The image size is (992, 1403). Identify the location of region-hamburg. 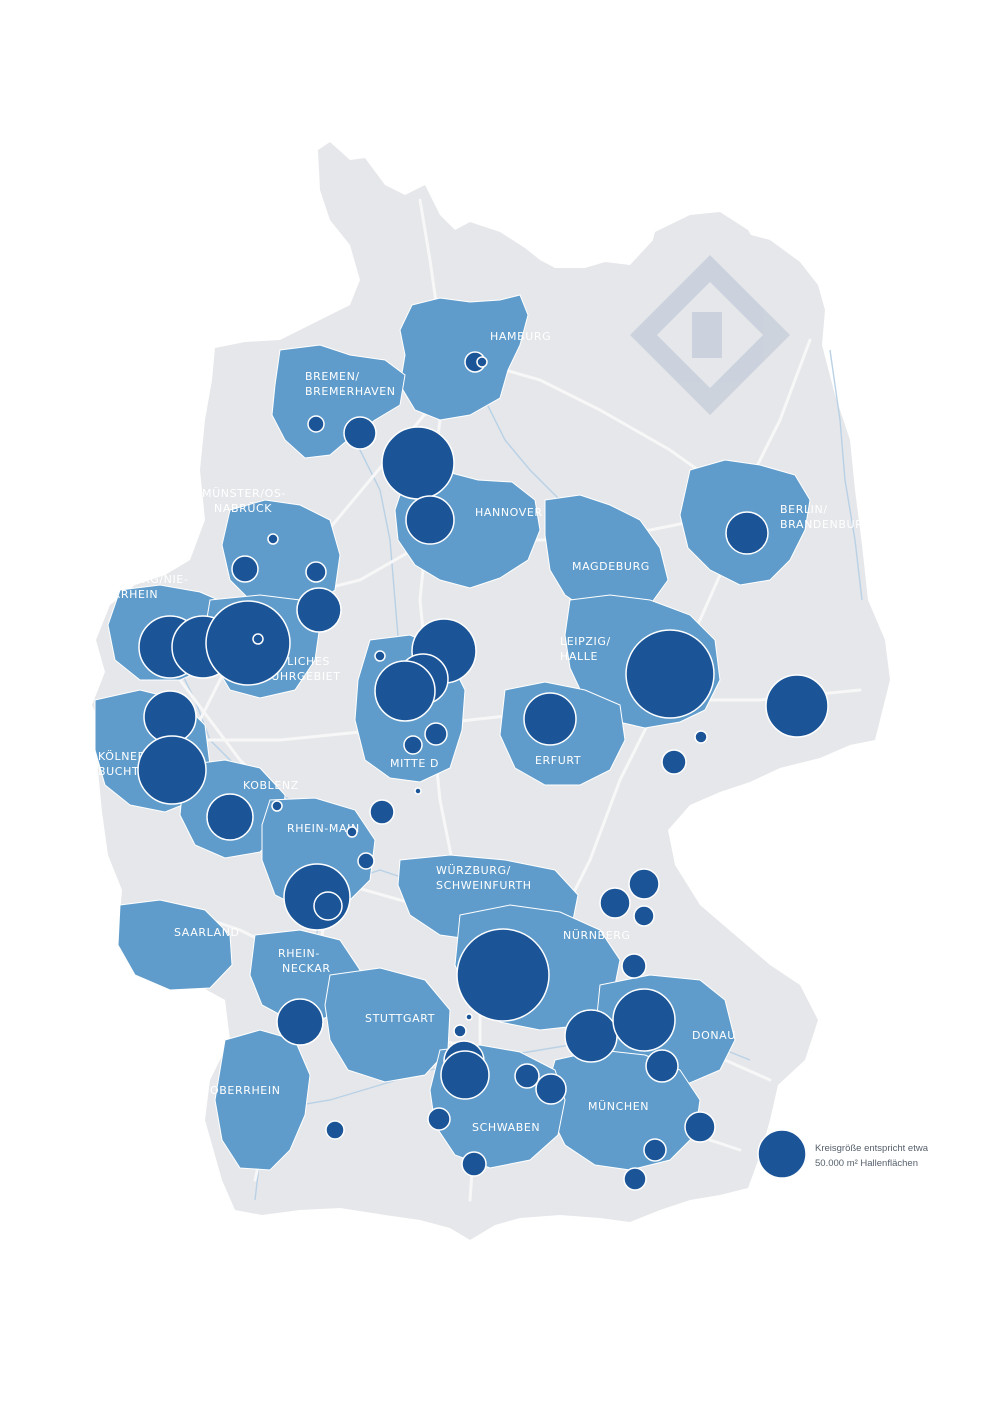
(464, 357).